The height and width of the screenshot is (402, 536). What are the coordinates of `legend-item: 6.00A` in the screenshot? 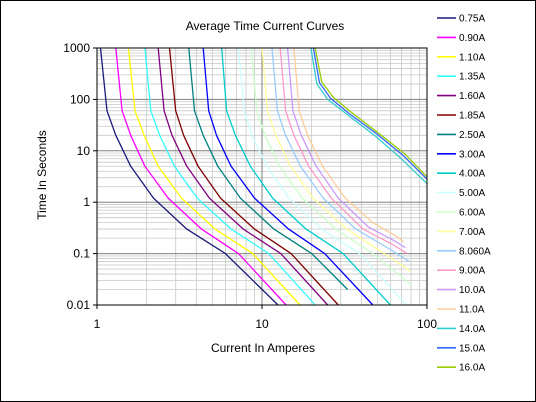 It's located at (461, 213).